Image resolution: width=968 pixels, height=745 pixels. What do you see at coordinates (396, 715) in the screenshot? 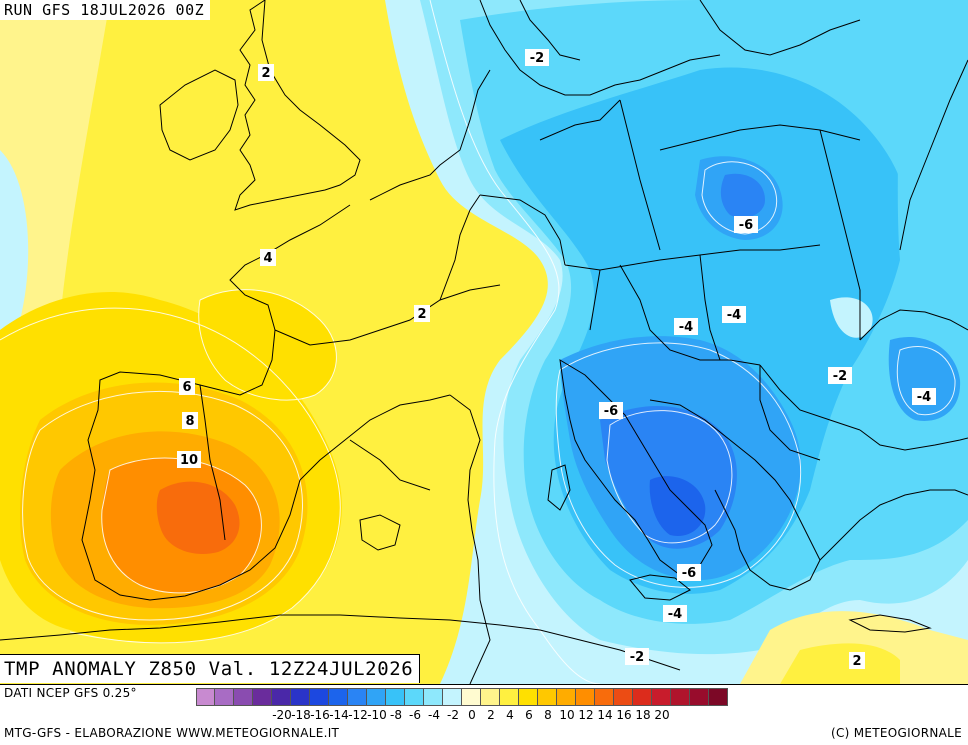
I see `legend-tick-label: -8` at bounding box center [396, 715].